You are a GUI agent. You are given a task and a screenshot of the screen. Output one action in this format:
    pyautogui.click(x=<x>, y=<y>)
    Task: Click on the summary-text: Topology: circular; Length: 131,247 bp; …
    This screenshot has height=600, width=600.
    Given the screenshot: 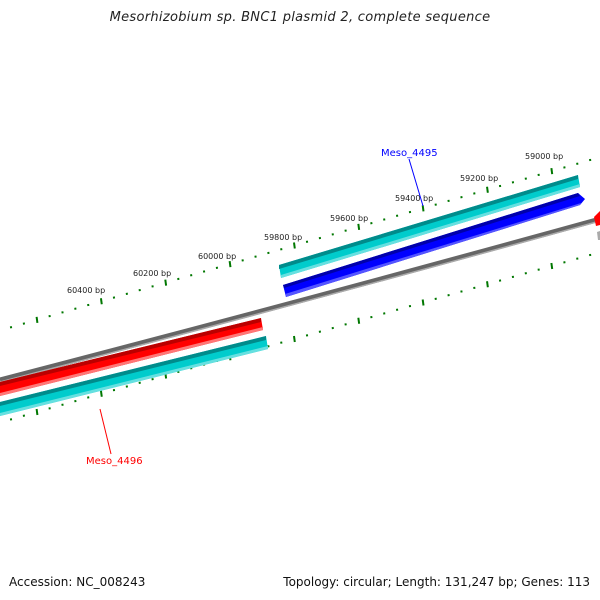 What is the action you would take?
    pyautogui.click(x=436, y=582)
    